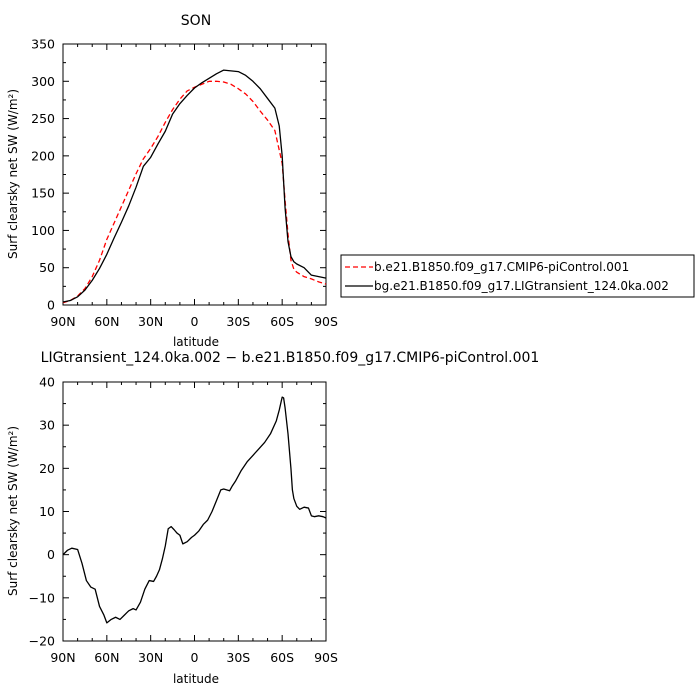  I want to click on bottom-y-axis-label: Surf clearsky net SW (W/m²), so click(13, 511).